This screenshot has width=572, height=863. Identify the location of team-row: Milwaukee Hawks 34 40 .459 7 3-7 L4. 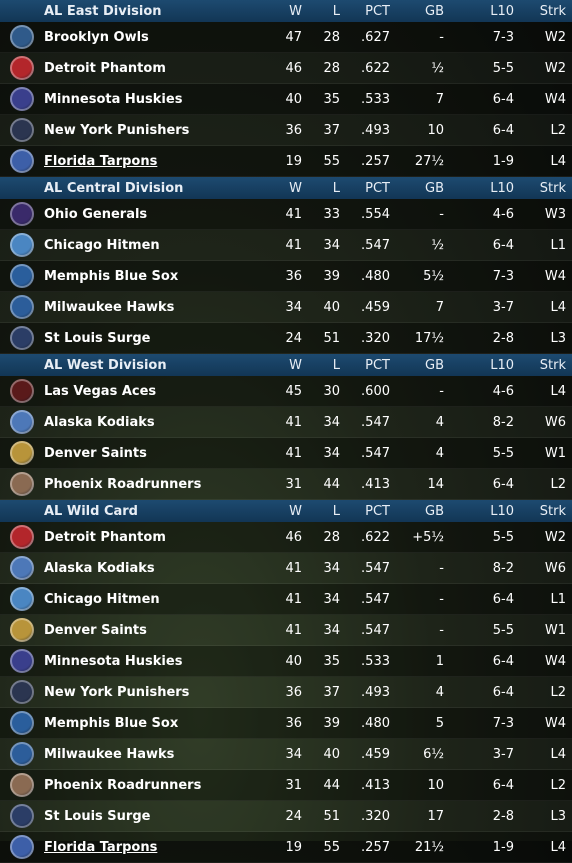
(286, 307).